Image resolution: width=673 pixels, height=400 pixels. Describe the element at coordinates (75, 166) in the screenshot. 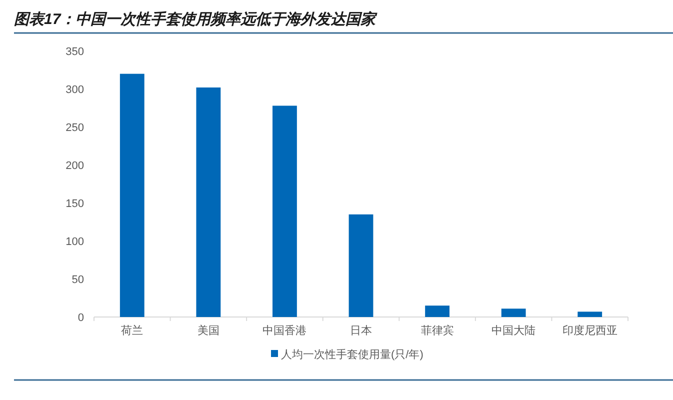

I see `y-tick-label: 200` at that location.